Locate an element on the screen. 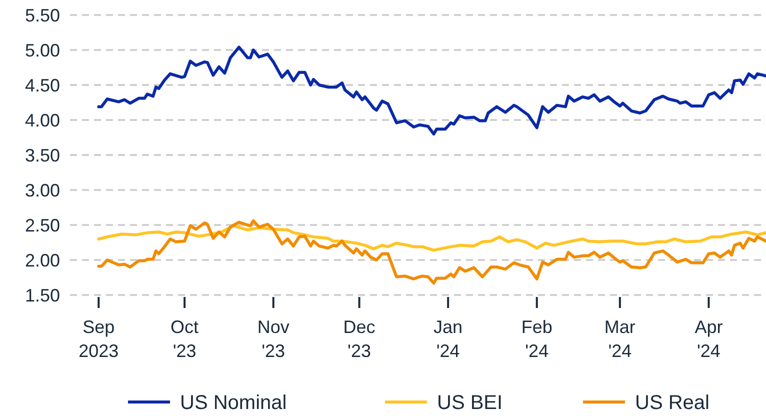 This screenshot has height=416, width=766. x-tick-label: Sep 2023 is located at coordinates (98, 339).